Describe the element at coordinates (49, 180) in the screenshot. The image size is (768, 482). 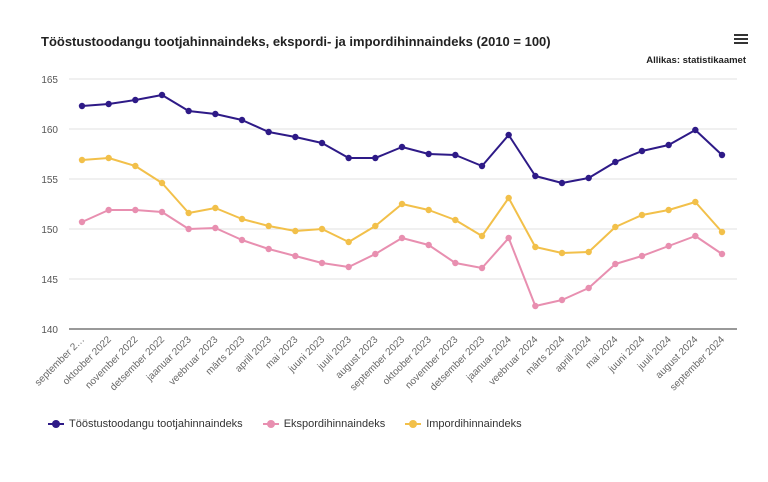
I see `y-tick-label: 155` at that location.